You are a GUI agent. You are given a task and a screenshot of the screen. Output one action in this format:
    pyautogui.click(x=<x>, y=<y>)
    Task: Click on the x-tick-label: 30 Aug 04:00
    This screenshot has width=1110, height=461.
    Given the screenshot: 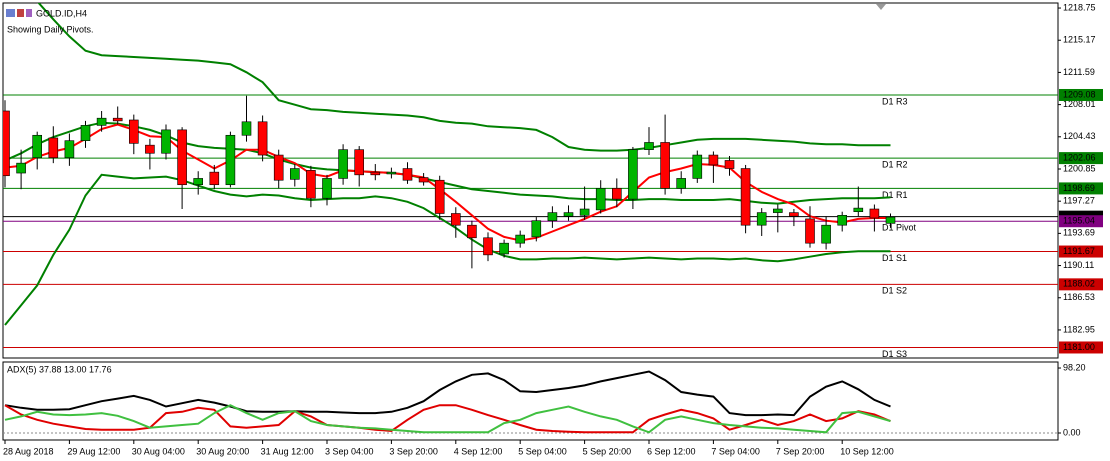 What is the action you would take?
    pyautogui.click(x=158, y=451)
    